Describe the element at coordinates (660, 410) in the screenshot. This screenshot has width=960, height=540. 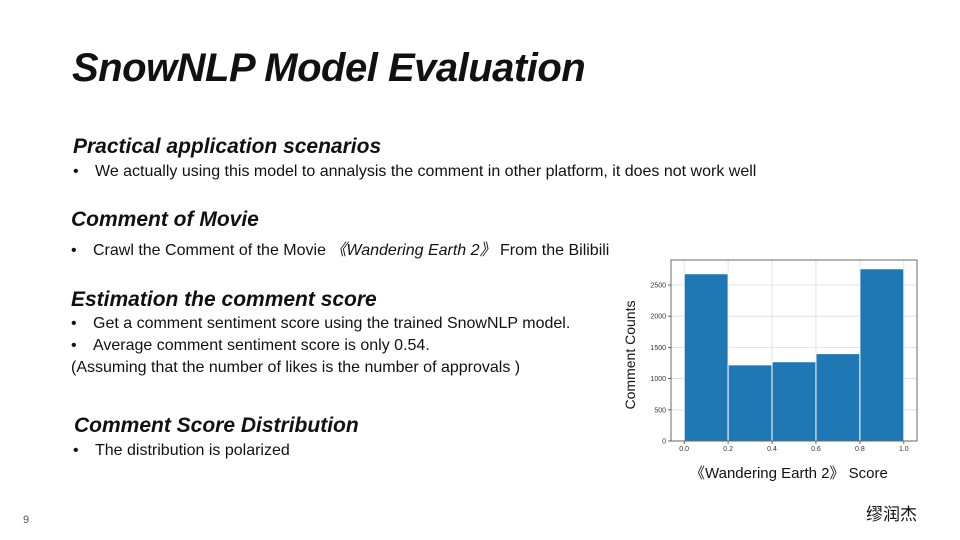
I see `y-tick-label: 500` at that location.